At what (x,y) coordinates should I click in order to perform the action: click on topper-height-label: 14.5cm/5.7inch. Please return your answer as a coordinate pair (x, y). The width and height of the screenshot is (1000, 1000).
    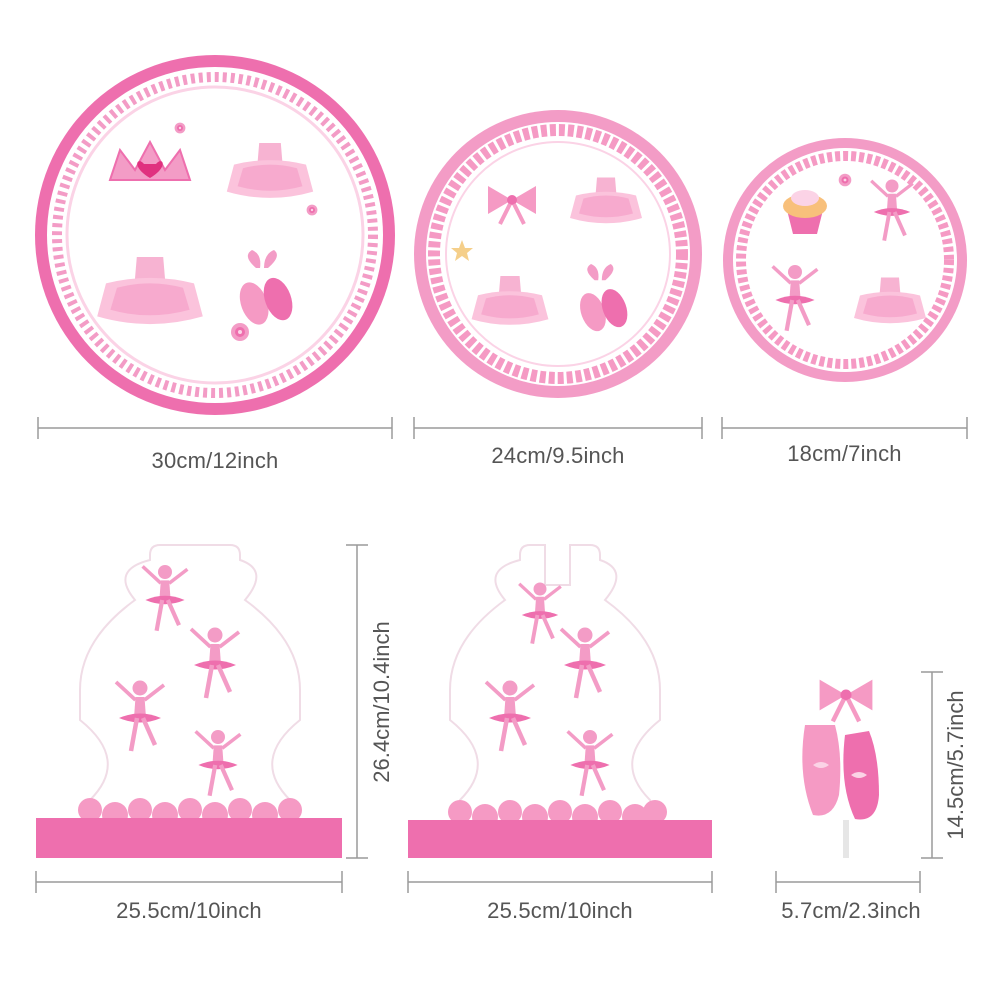
    Looking at the image, I should click on (955, 765).